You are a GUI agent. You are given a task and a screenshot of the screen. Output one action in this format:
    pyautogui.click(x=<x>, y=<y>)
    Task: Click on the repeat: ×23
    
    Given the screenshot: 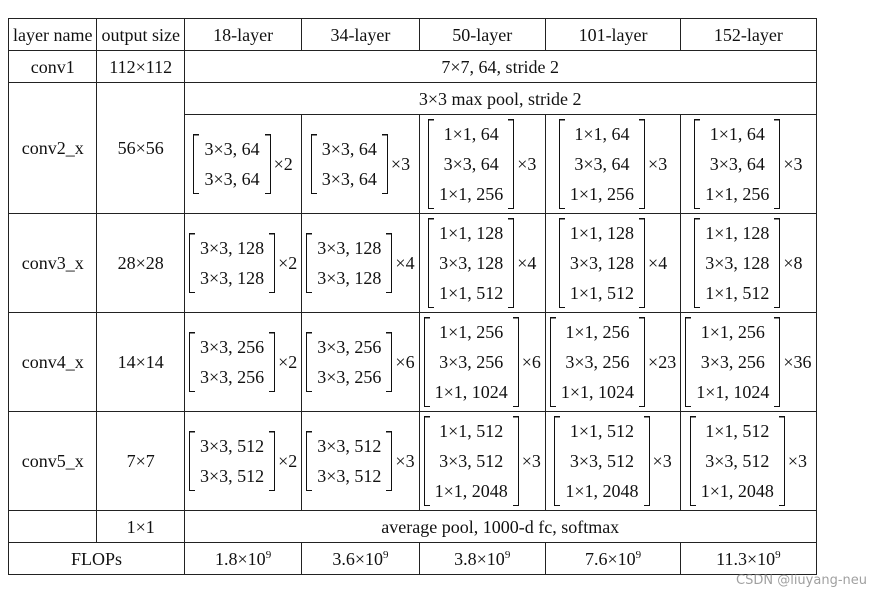 What is the action you would take?
    pyautogui.click(x=662, y=362)
    